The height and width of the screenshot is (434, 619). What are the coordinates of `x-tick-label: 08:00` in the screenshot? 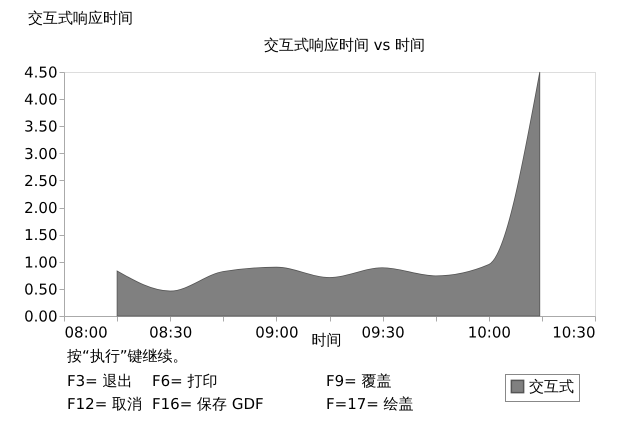 It's located at (86, 333).